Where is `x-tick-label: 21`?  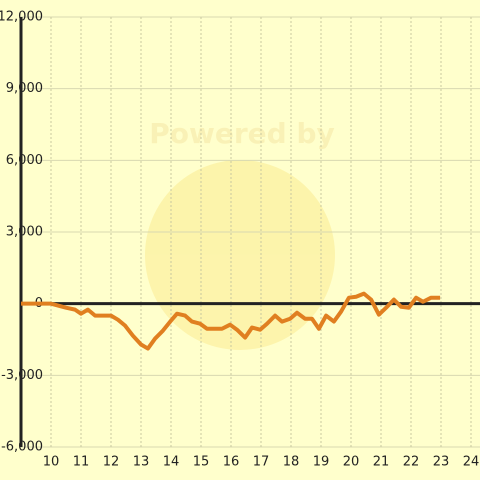 x-tick-label: 21 is located at coordinates (381, 462).